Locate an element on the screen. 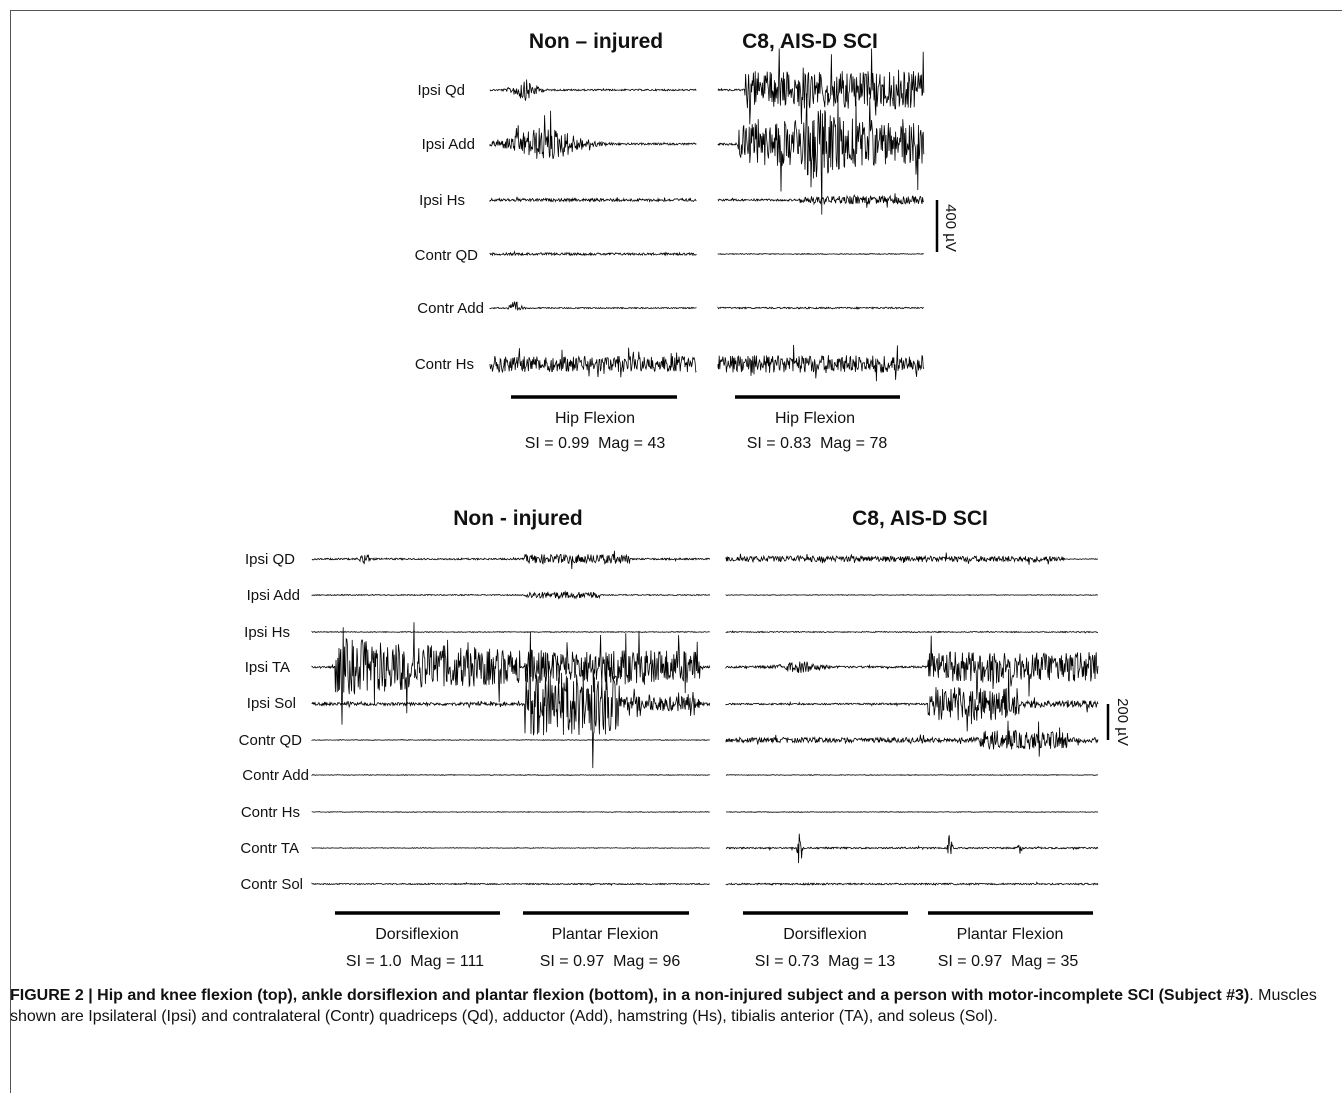  bottom-title-noninjured: Non - injured is located at coordinates (518, 518).